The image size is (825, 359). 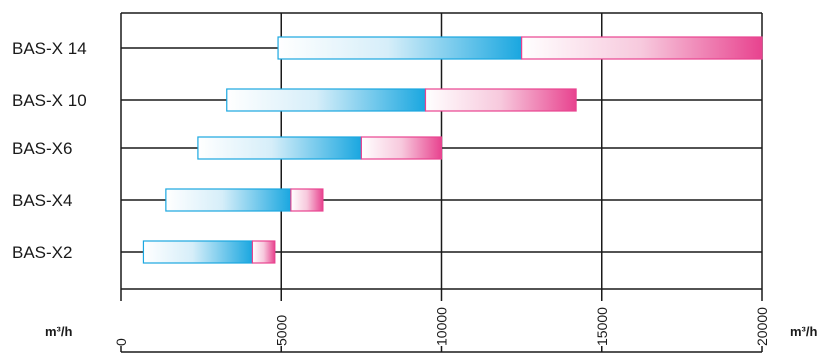 I want to click on category-label: BAS-X2, so click(x=42, y=252).